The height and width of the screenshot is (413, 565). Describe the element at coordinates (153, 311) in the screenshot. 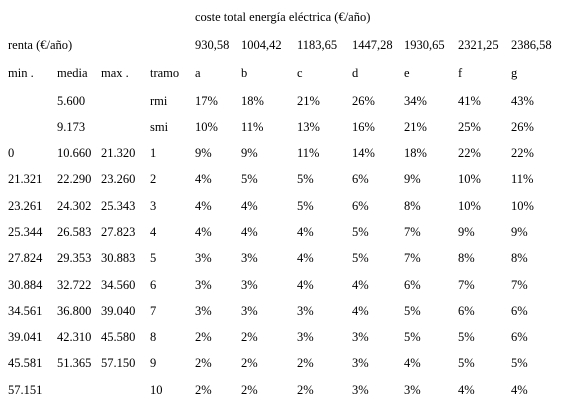

I see `row-tramo: 7` at that location.